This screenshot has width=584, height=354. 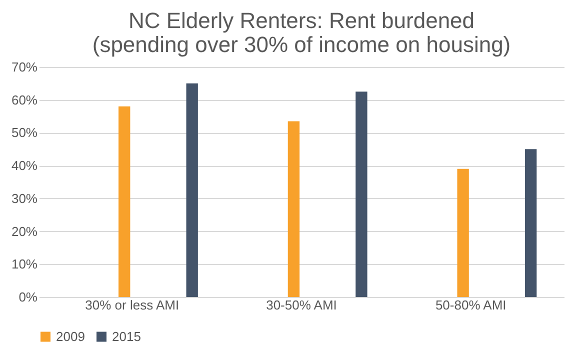 I want to click on y-tick-label: 60%, so click(x=24, y=100).